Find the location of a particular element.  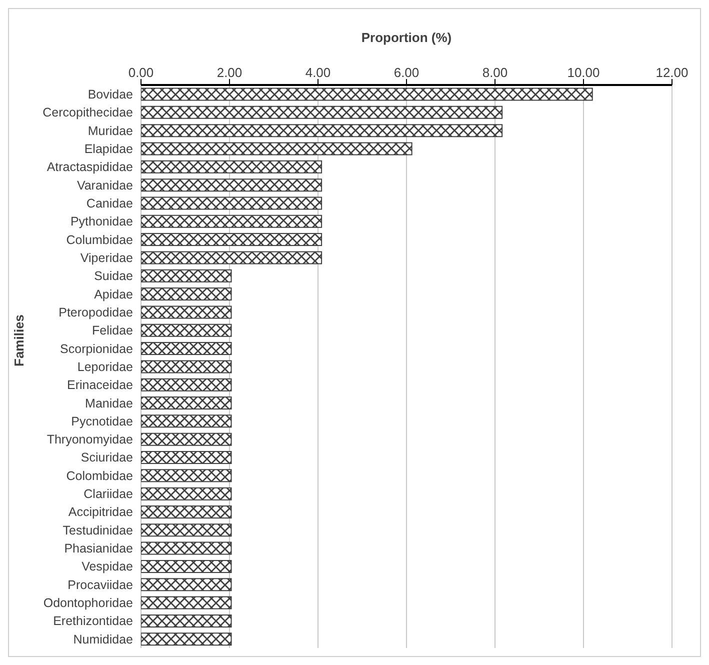

y-tick-label: Felidae is located at coordinates (113, 331).